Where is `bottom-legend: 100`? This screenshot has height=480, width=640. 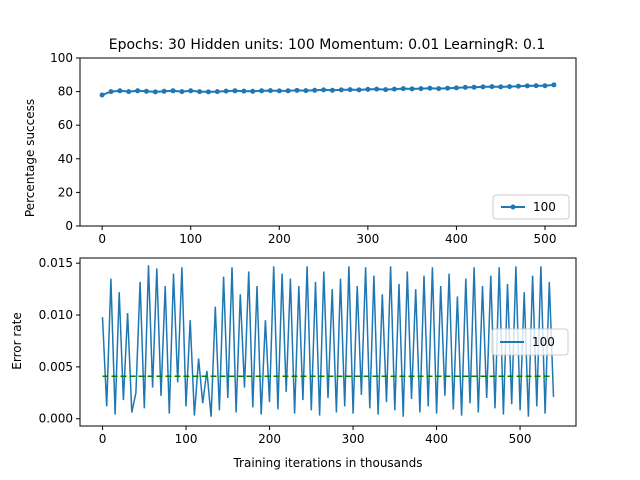 bottom-legend: 100 is located at coordinates (530, 342).